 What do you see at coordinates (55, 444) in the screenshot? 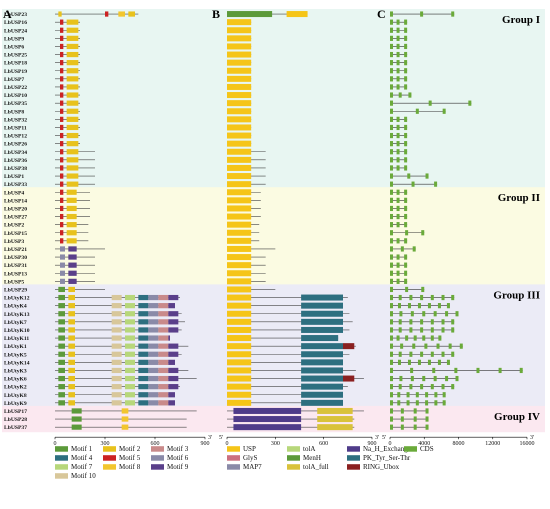
I see `axisA-tick-label: 0` at bounding box center [55, 444].